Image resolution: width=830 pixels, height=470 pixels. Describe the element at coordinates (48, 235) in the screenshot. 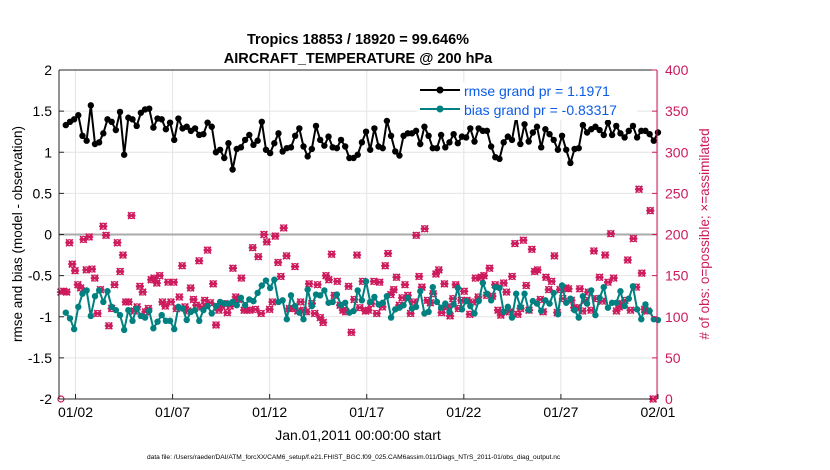

I see `y-left-tick-label: 0` at that location.